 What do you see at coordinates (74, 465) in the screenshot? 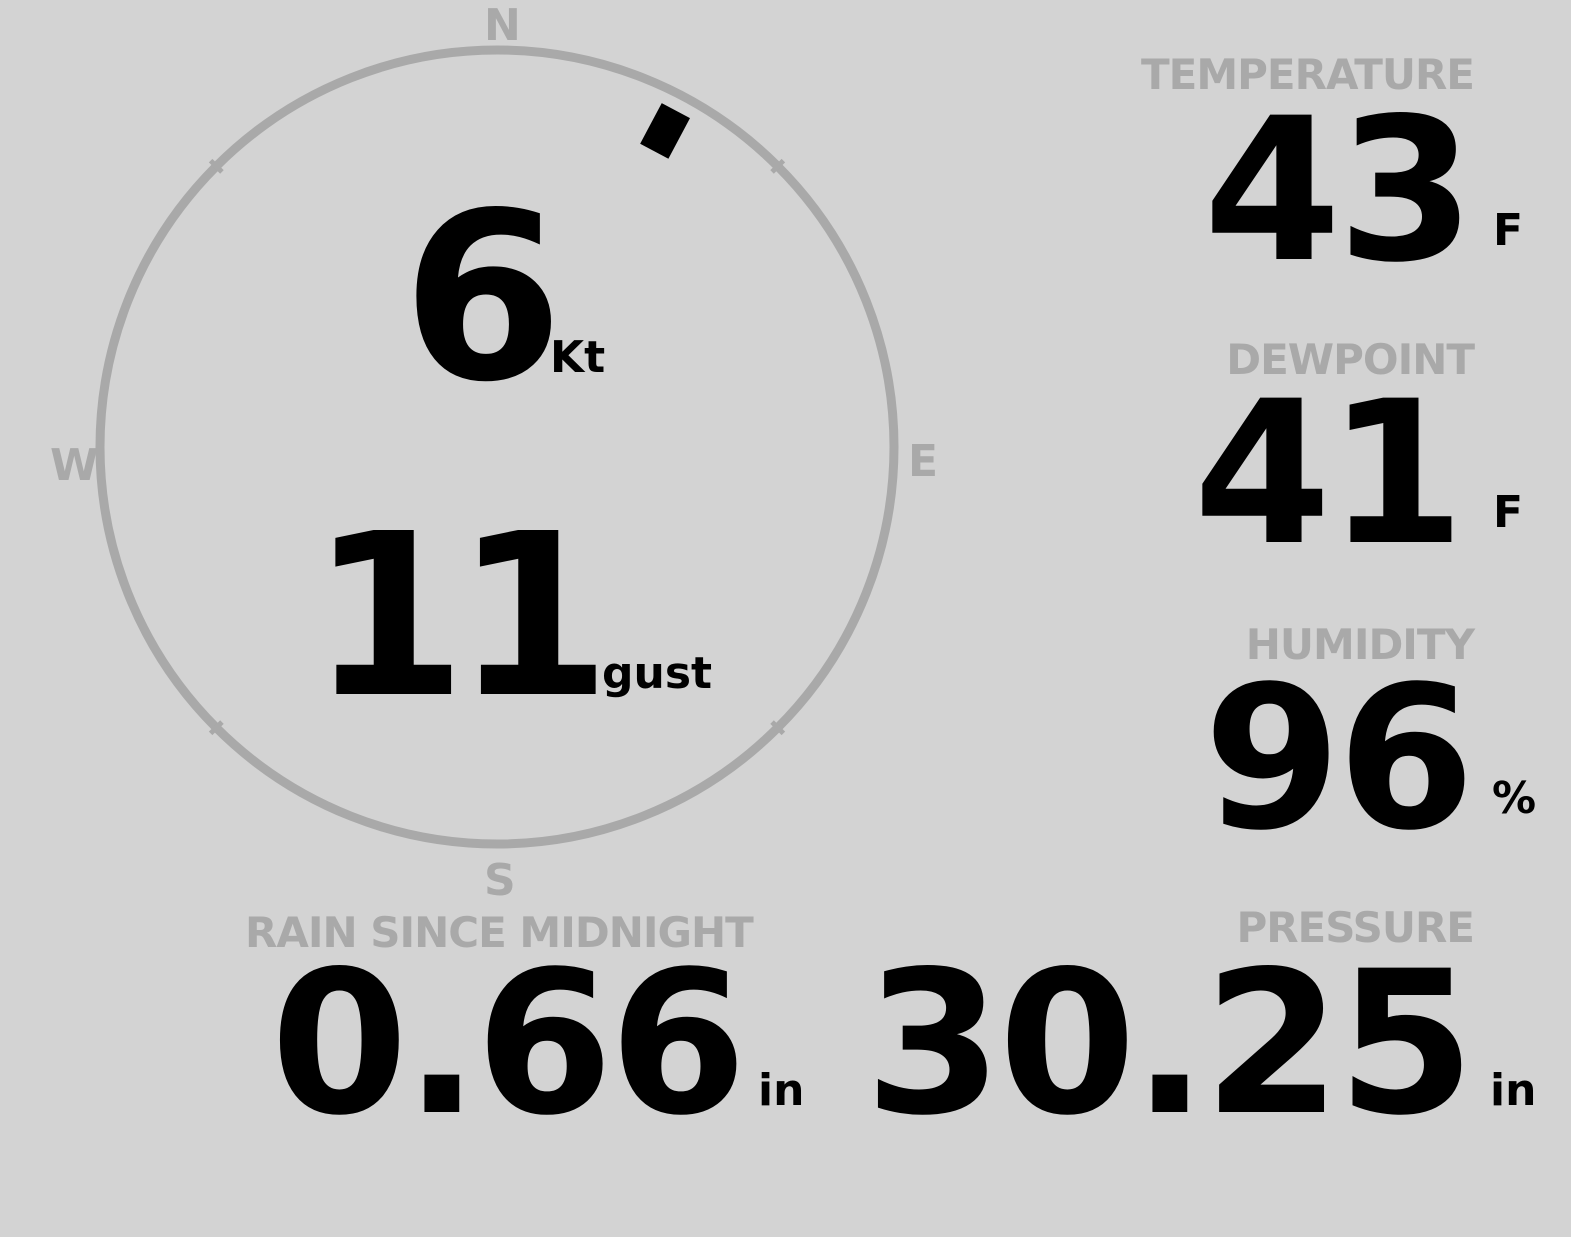
I see `compass-west-label: W` at bounding box center [74, 465].